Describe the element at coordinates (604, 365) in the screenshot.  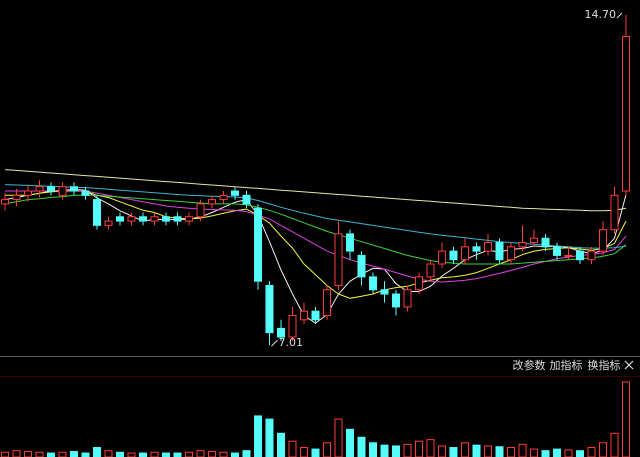
I see `toolbar-button: 换指标` at that location.